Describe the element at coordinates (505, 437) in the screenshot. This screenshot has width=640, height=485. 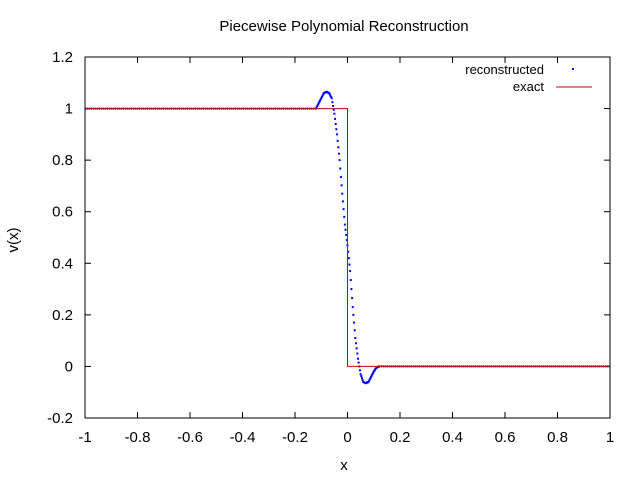
I see `x-tick-label: 0.6` at that location.